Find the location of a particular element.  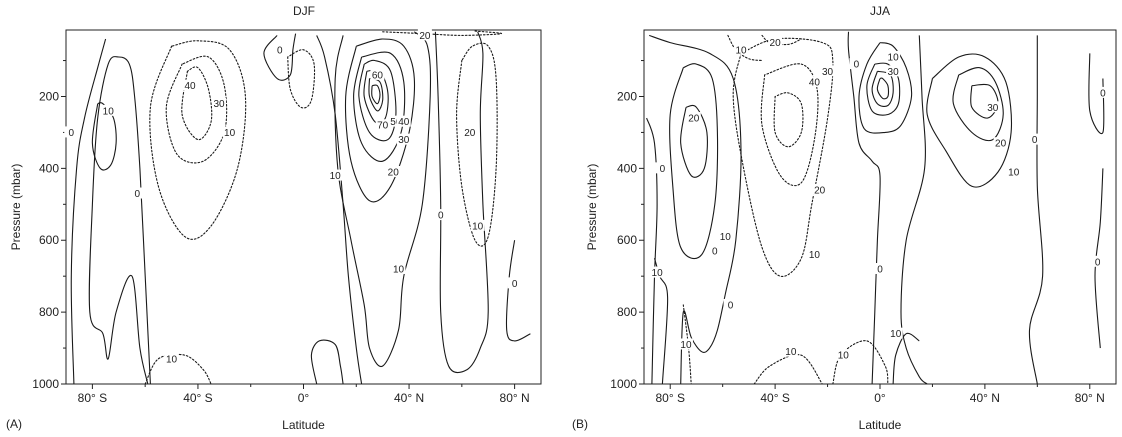

contour-label: 70 is located at coordinates (383, 126).